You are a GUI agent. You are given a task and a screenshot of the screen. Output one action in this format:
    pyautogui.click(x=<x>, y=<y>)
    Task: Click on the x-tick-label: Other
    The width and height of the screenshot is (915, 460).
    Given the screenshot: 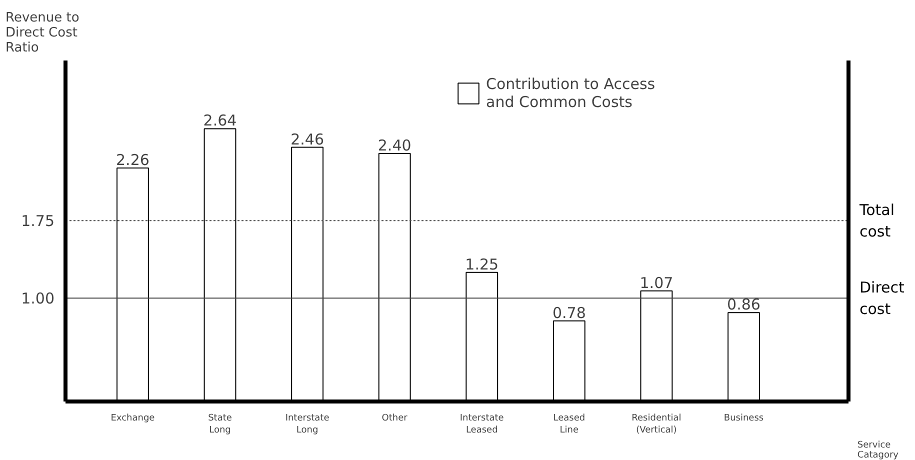 What is the action you would take?
    pyautogui.click(x=395, y=419)
    